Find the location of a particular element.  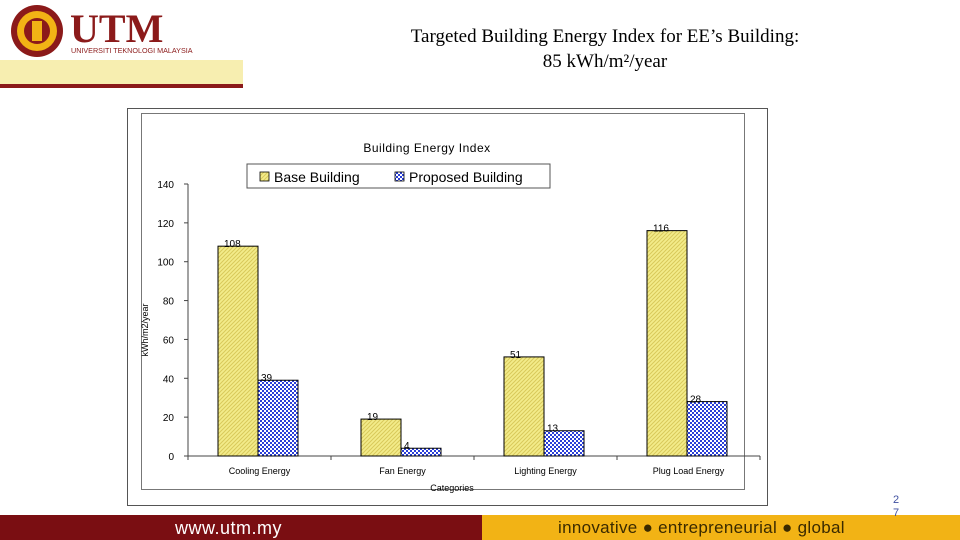

utm-logo: UTM UNIVERSITI TEKNOLOGI MALAYSIA is located at coordinates (102, 31).